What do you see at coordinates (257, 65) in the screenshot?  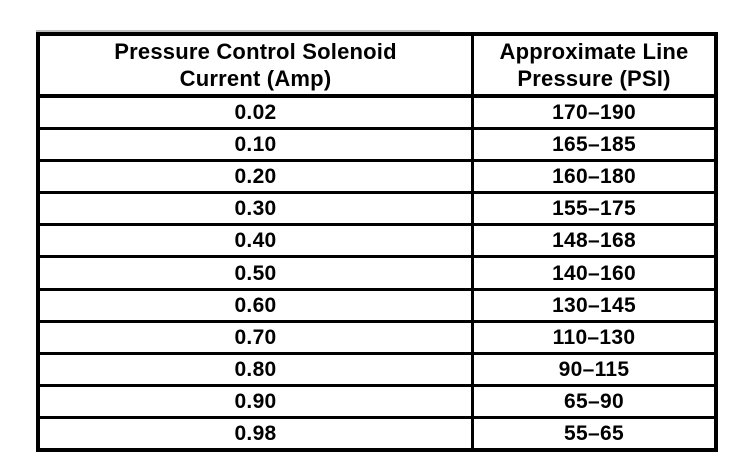 I see `header-cell-current: Pressure Control Solenoid Current (Amp)` at bounding box center [257, 65].